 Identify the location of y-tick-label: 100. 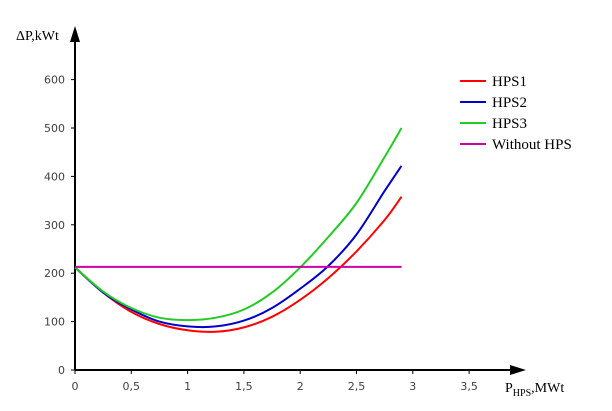
(54, 322).